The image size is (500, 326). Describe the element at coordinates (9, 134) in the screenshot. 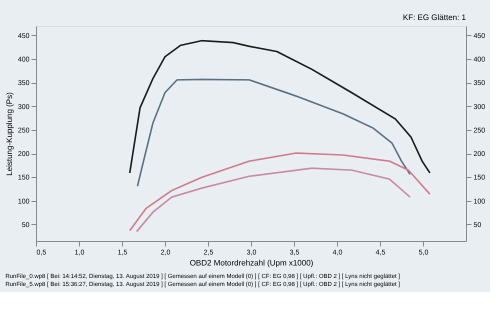

I see `y-axis-title: Leistung-Kupplung (Ps)` at that location.